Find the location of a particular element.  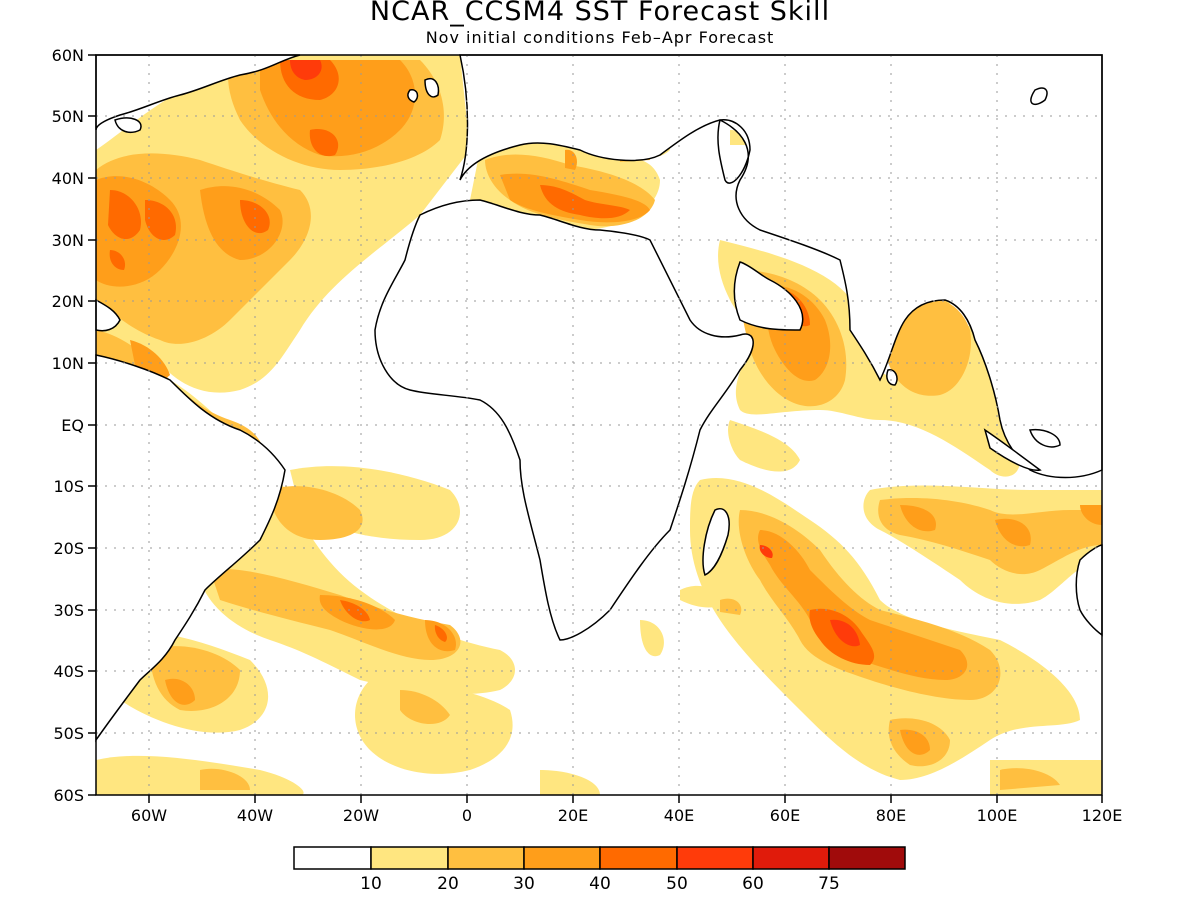

lon-label: 80E is located at coordinates (891, 815).